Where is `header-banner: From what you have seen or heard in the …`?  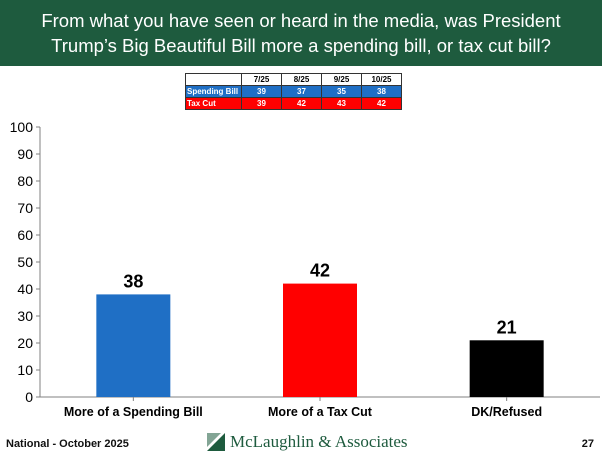 header-banner: From what you have seen or heard in the … is located at coordinates (301, 33).